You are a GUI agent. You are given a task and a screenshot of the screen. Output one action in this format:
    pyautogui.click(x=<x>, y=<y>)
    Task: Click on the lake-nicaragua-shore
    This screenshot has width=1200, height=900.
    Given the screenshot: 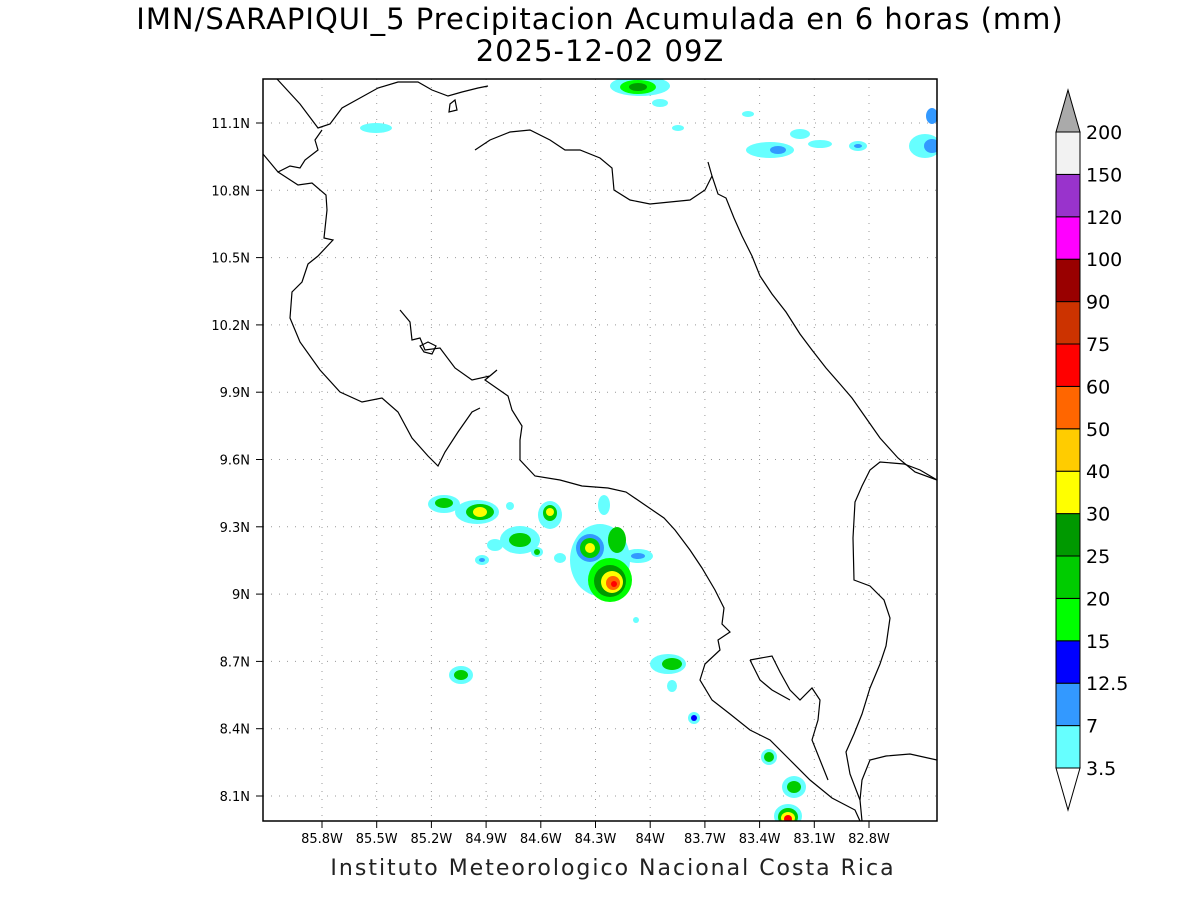 What is the action you would take?
    pyautogui.click(x=593, y=167)
    